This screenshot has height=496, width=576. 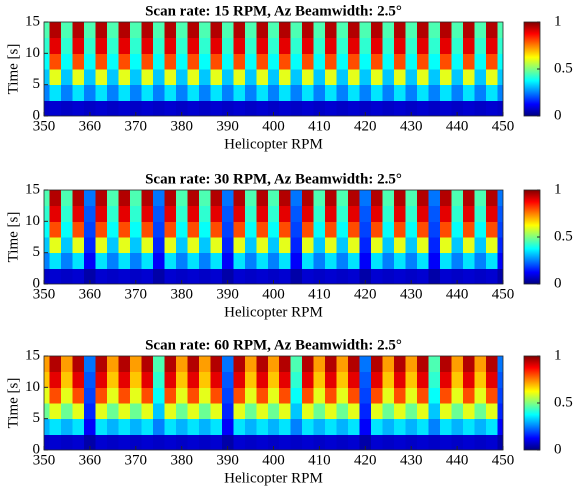 What do you see at coordinates (32, 53) in the screenshot?
I see `y-tick-label: 10` at bounding box center [32, 53].